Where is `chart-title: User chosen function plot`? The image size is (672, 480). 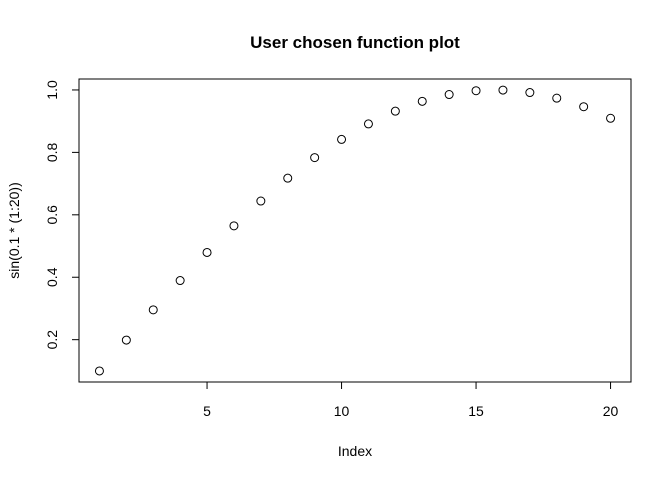
chart-title: User chosen function plot is located at coordinates (355, 42).